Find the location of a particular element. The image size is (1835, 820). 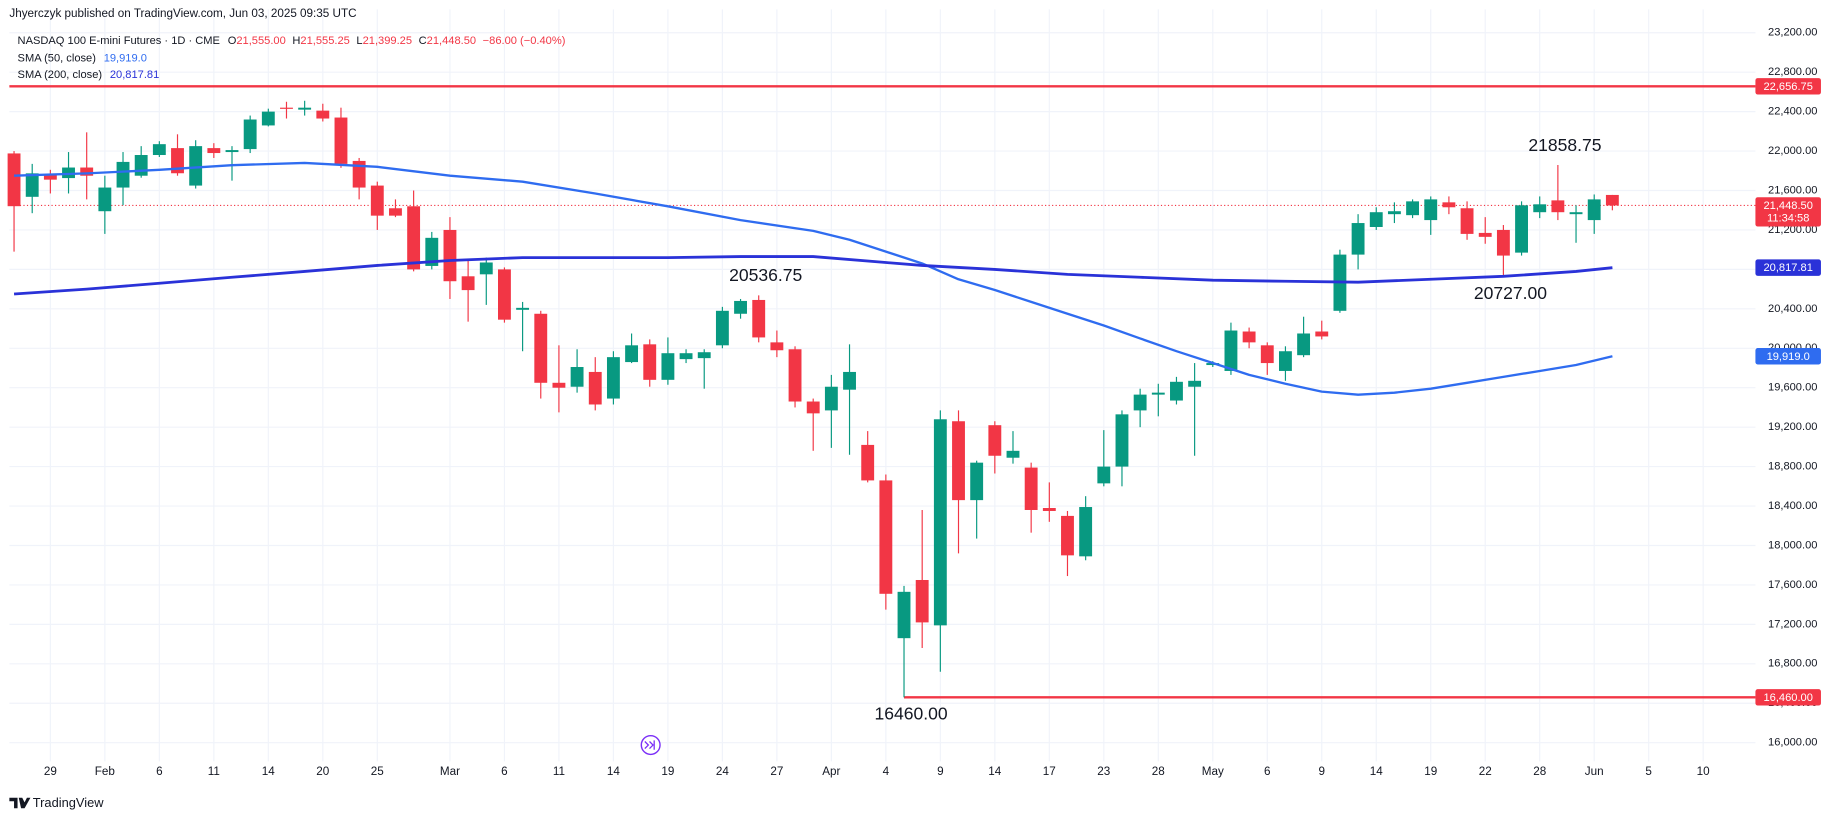

replay-icon is located at coordinates (650, 745).